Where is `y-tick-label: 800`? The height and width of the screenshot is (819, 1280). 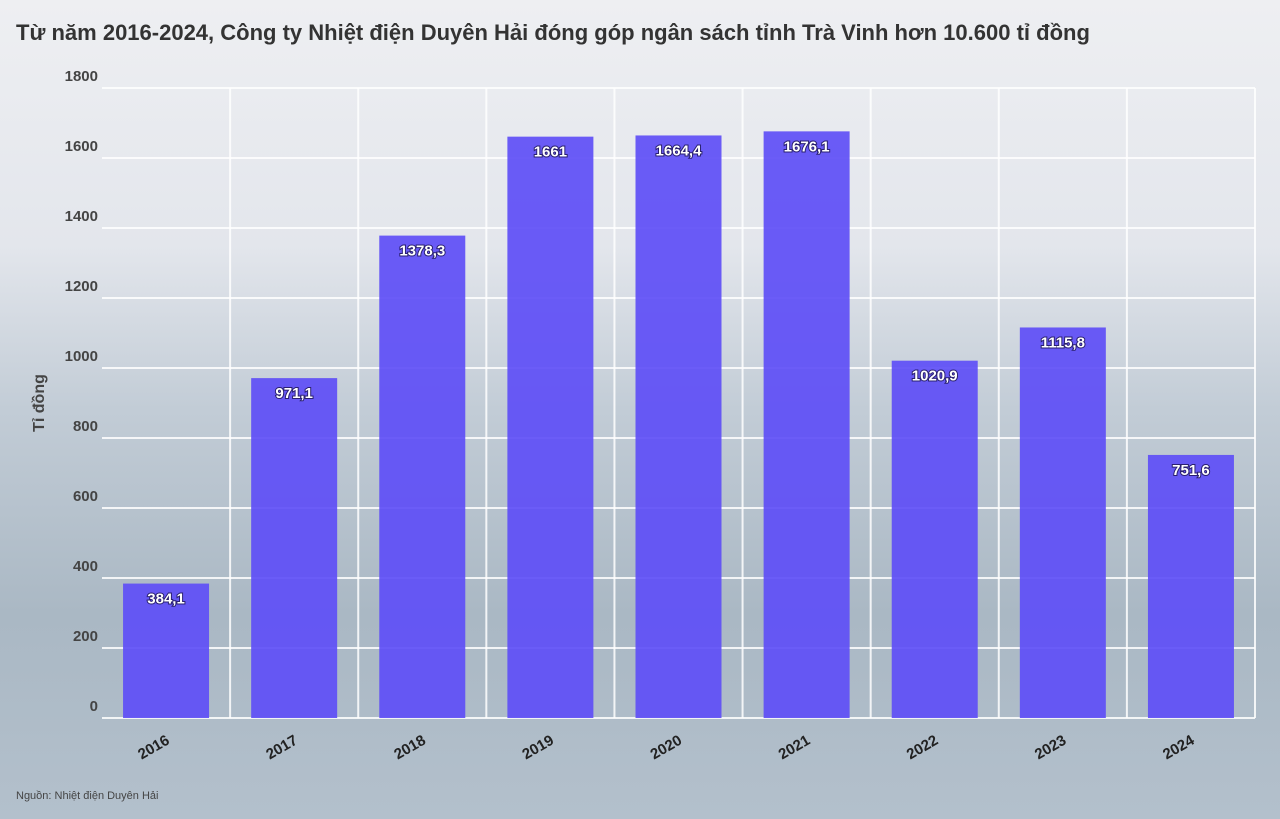 y-tick-label: 800 is located at coordinates (85, 426).